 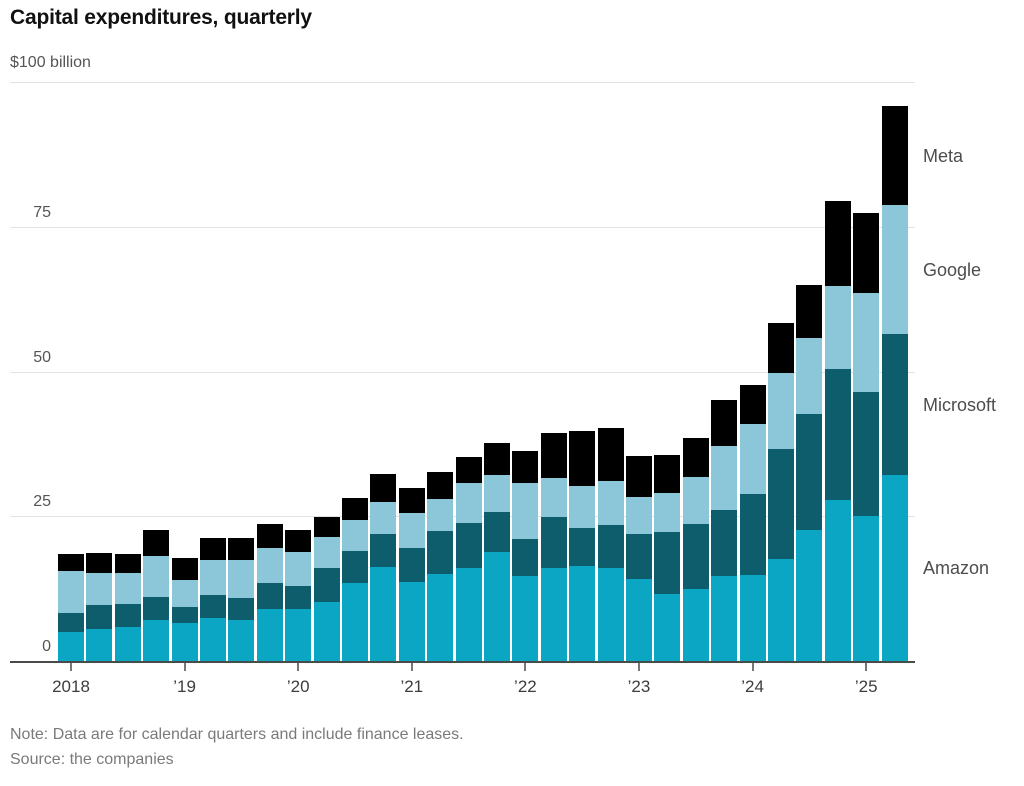 I want to click on bar-2020-q1-meta, so click(x=298, y=541).